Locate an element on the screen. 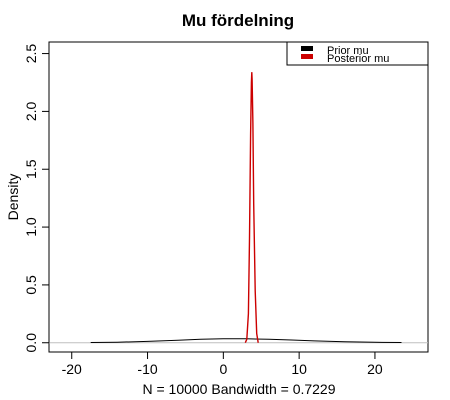  legend-box is located at coordinates (357, 53).